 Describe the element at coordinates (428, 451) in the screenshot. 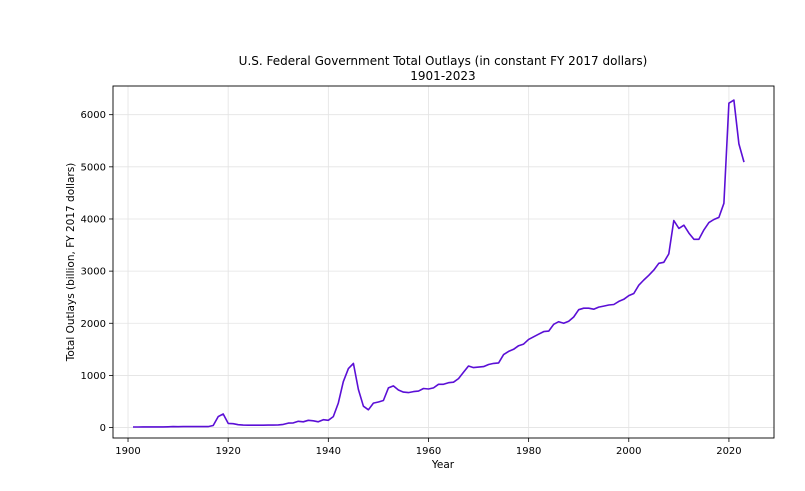

I see `x-tick-label: 1960` at that location.